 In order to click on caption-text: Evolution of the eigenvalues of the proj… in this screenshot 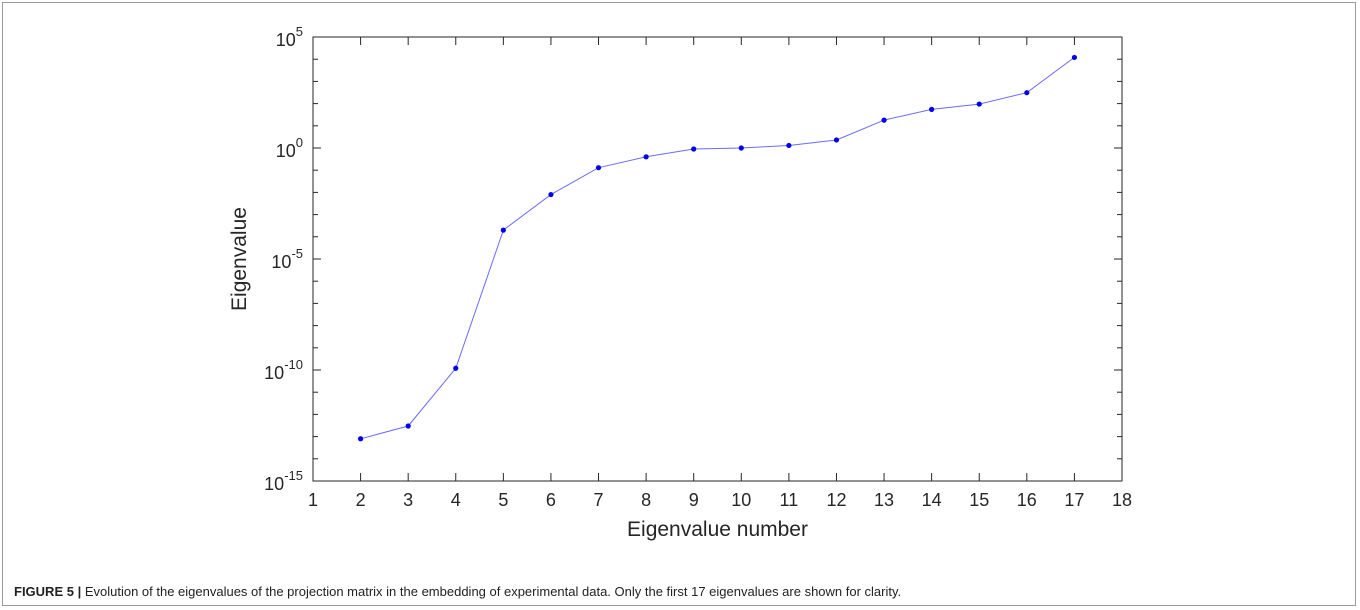, I will do `click(491, 591)`.